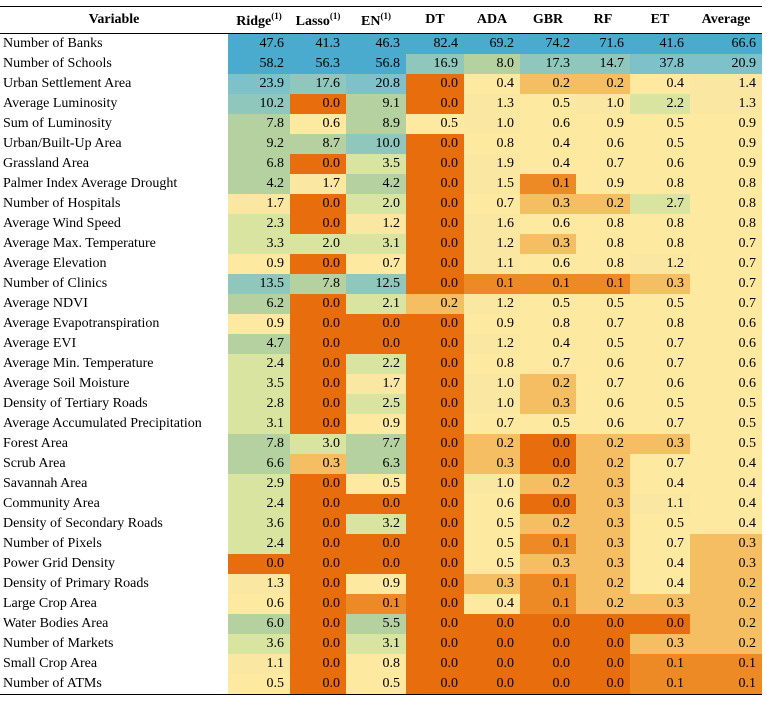  Describe the element at coordinates (376, 64) in the screenshot. I see `importance-value-cell: 56.8` at that location.